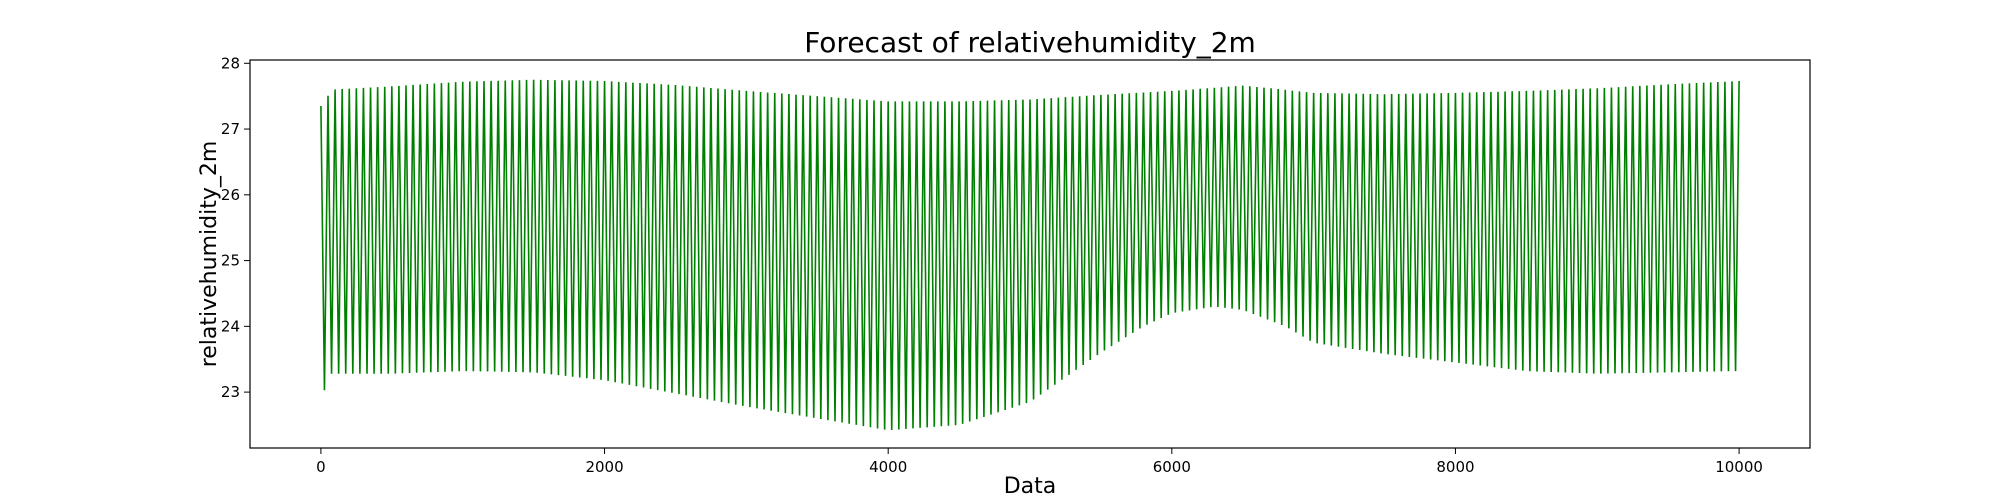 The width and height of the screenshot is (2000, 500). Describe the element at coordinates (230, 392) in the screenshot. I see `y-tick-label: 23` at that location.